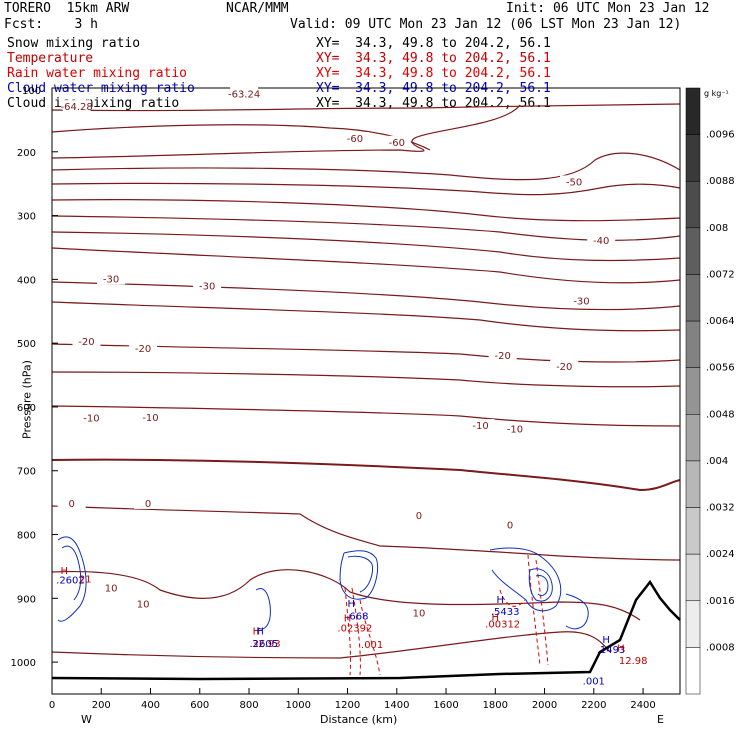 This screenshot has width=740, height=740. What do you see at coordinates (495, 705) in the screenshot?
I see `x-tick-label: 1800` at bounding box center [495, 705].